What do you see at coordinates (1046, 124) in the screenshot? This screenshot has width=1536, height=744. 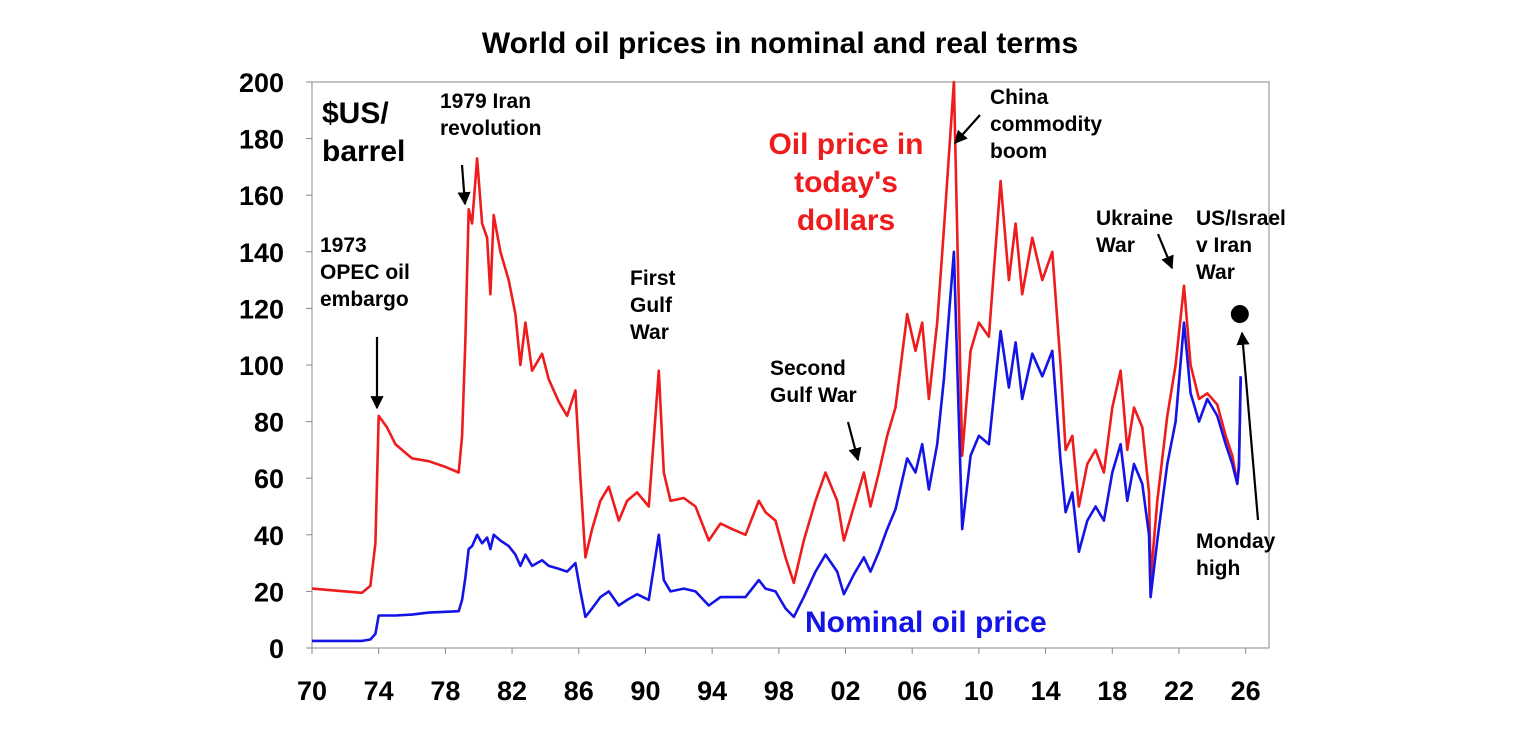 I see `annotation: China commodity boom` at bounding box center [1046, 124].